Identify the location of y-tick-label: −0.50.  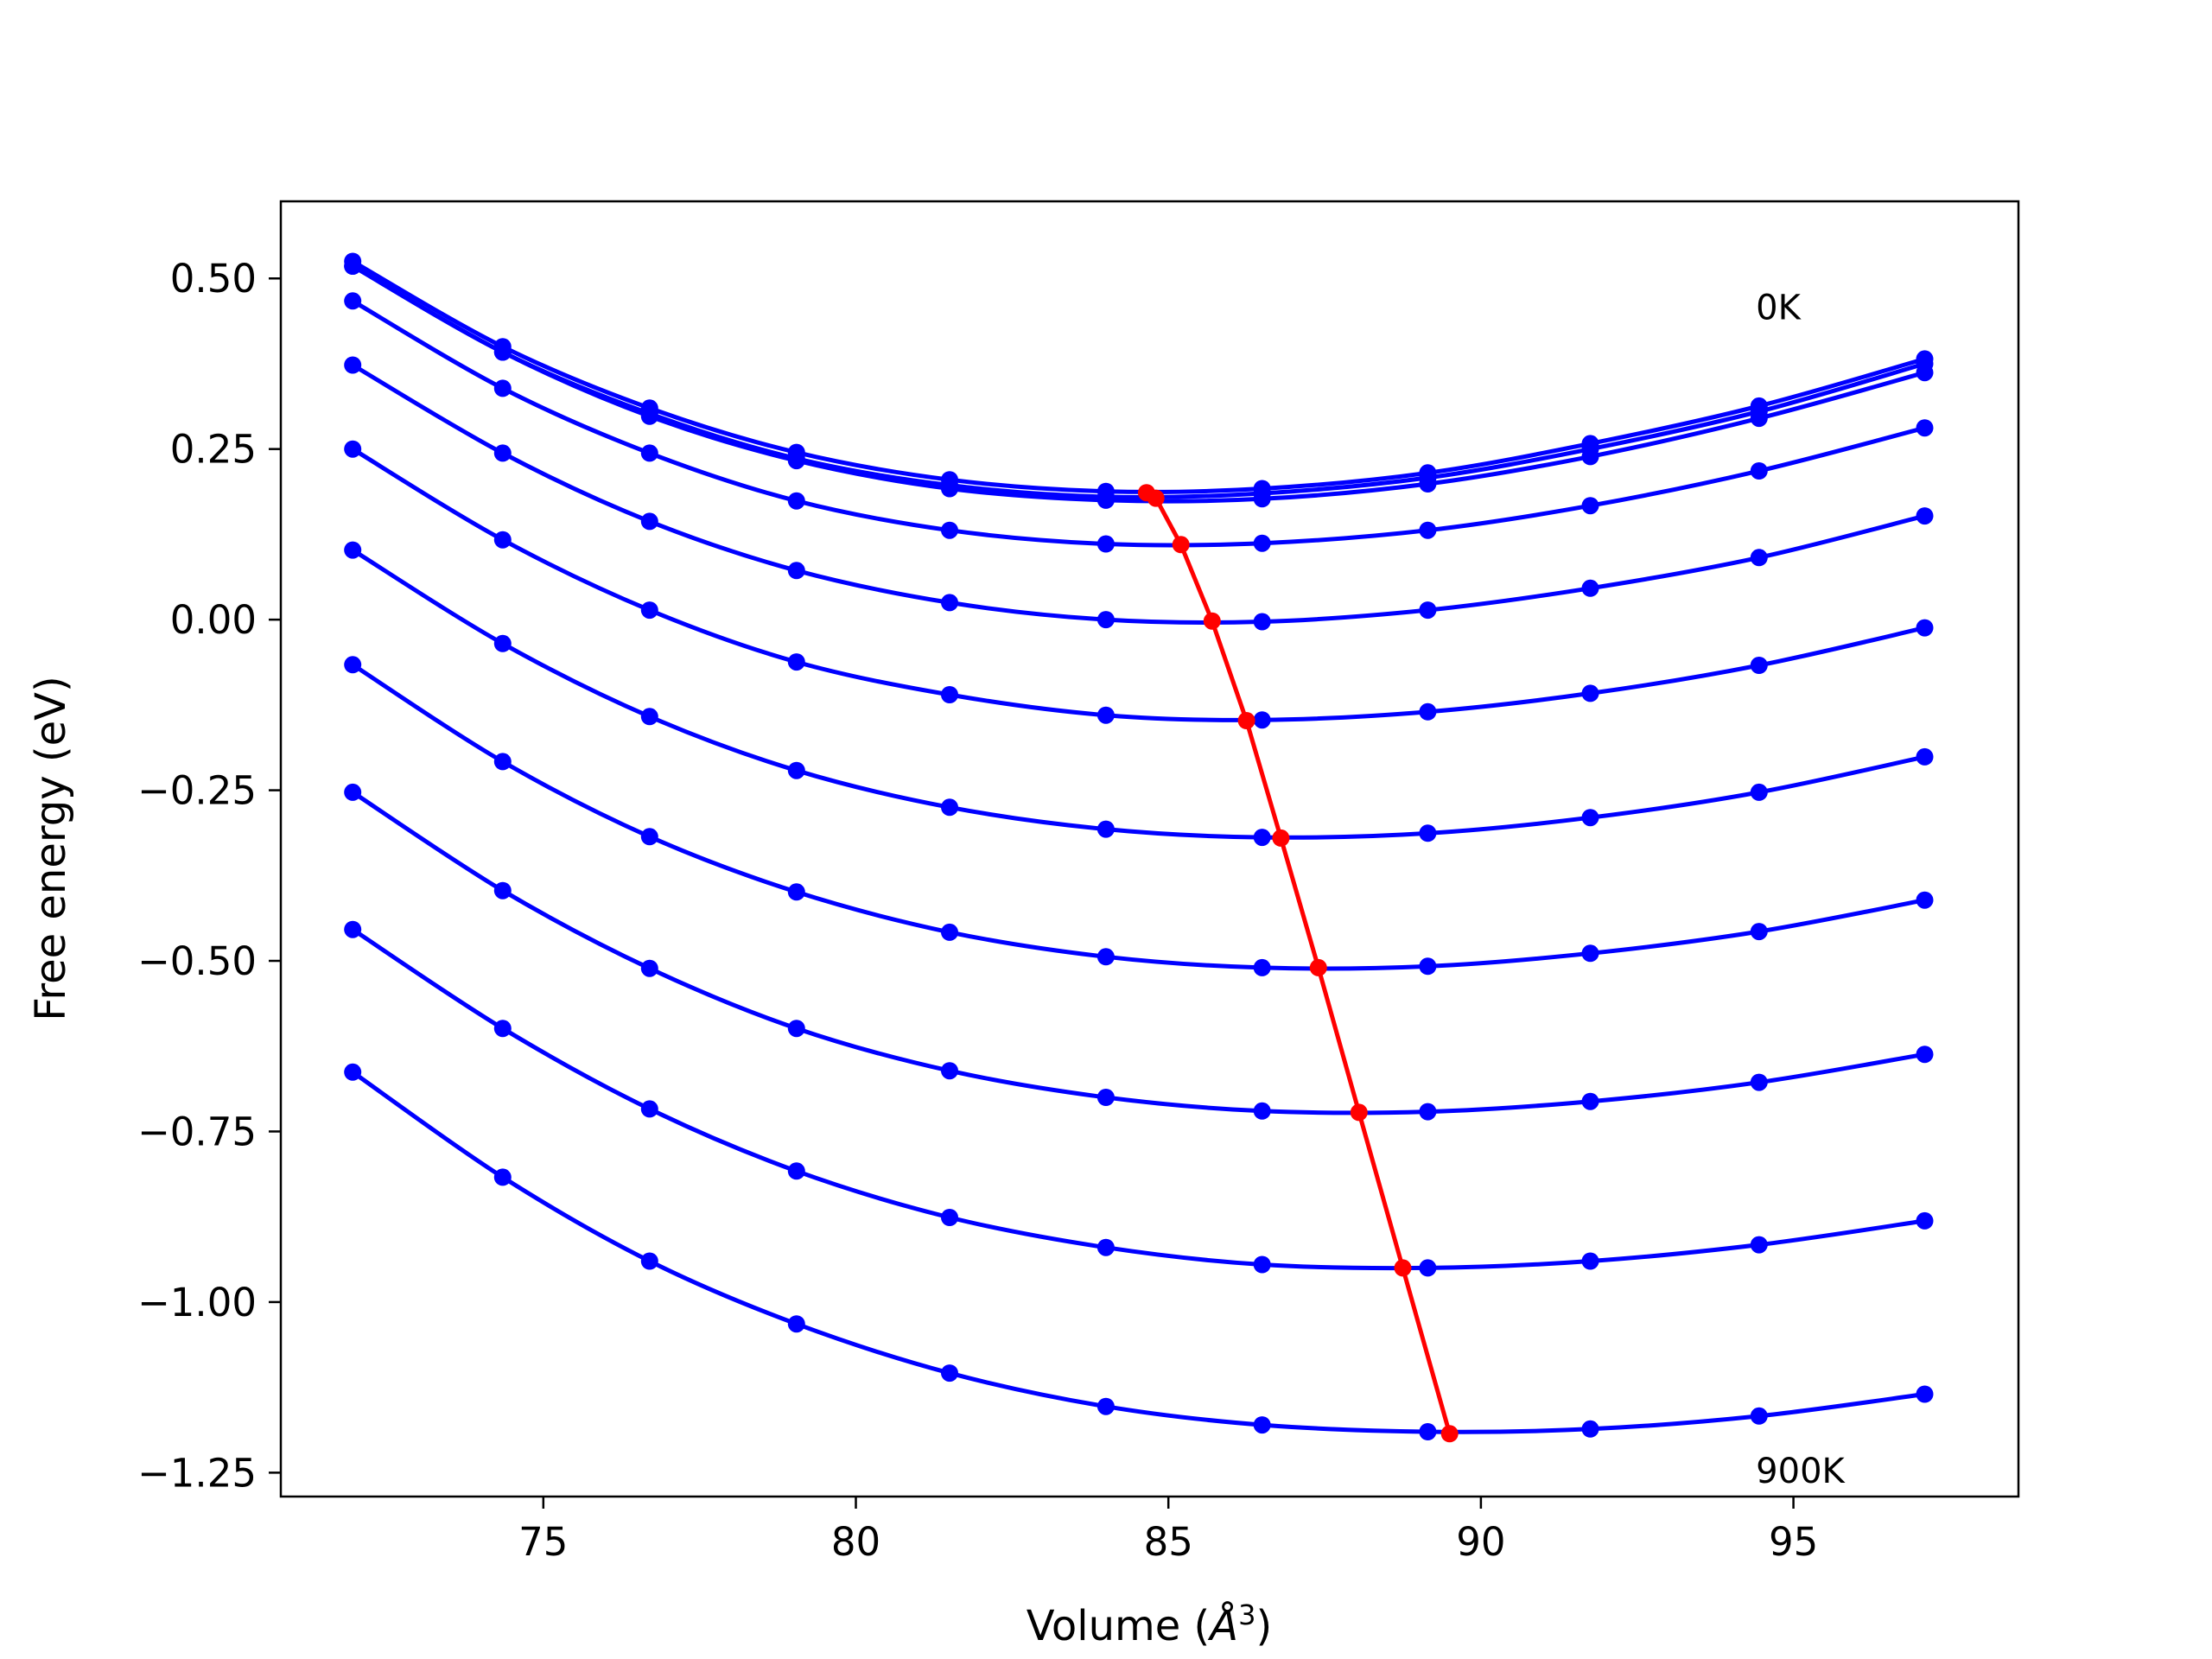
(197, 961).